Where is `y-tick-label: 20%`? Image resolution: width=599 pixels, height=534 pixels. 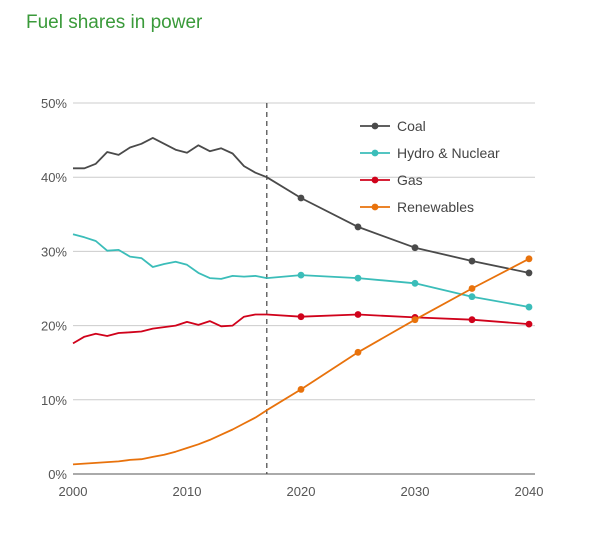 y-tick-label: 20% is located at coordinates (54, 326).